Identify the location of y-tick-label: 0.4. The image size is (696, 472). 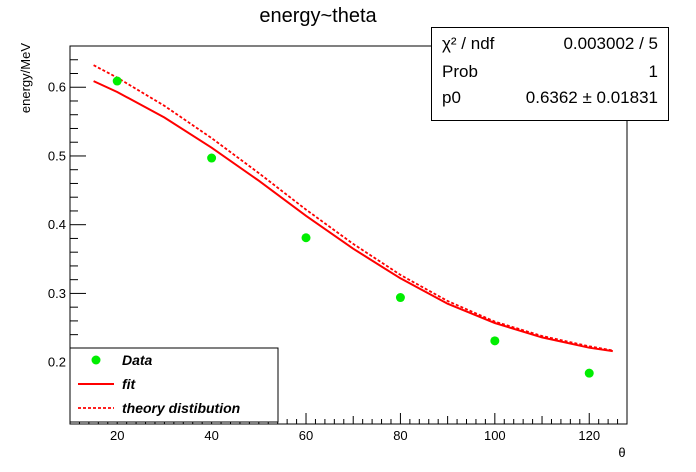
(57, 224).